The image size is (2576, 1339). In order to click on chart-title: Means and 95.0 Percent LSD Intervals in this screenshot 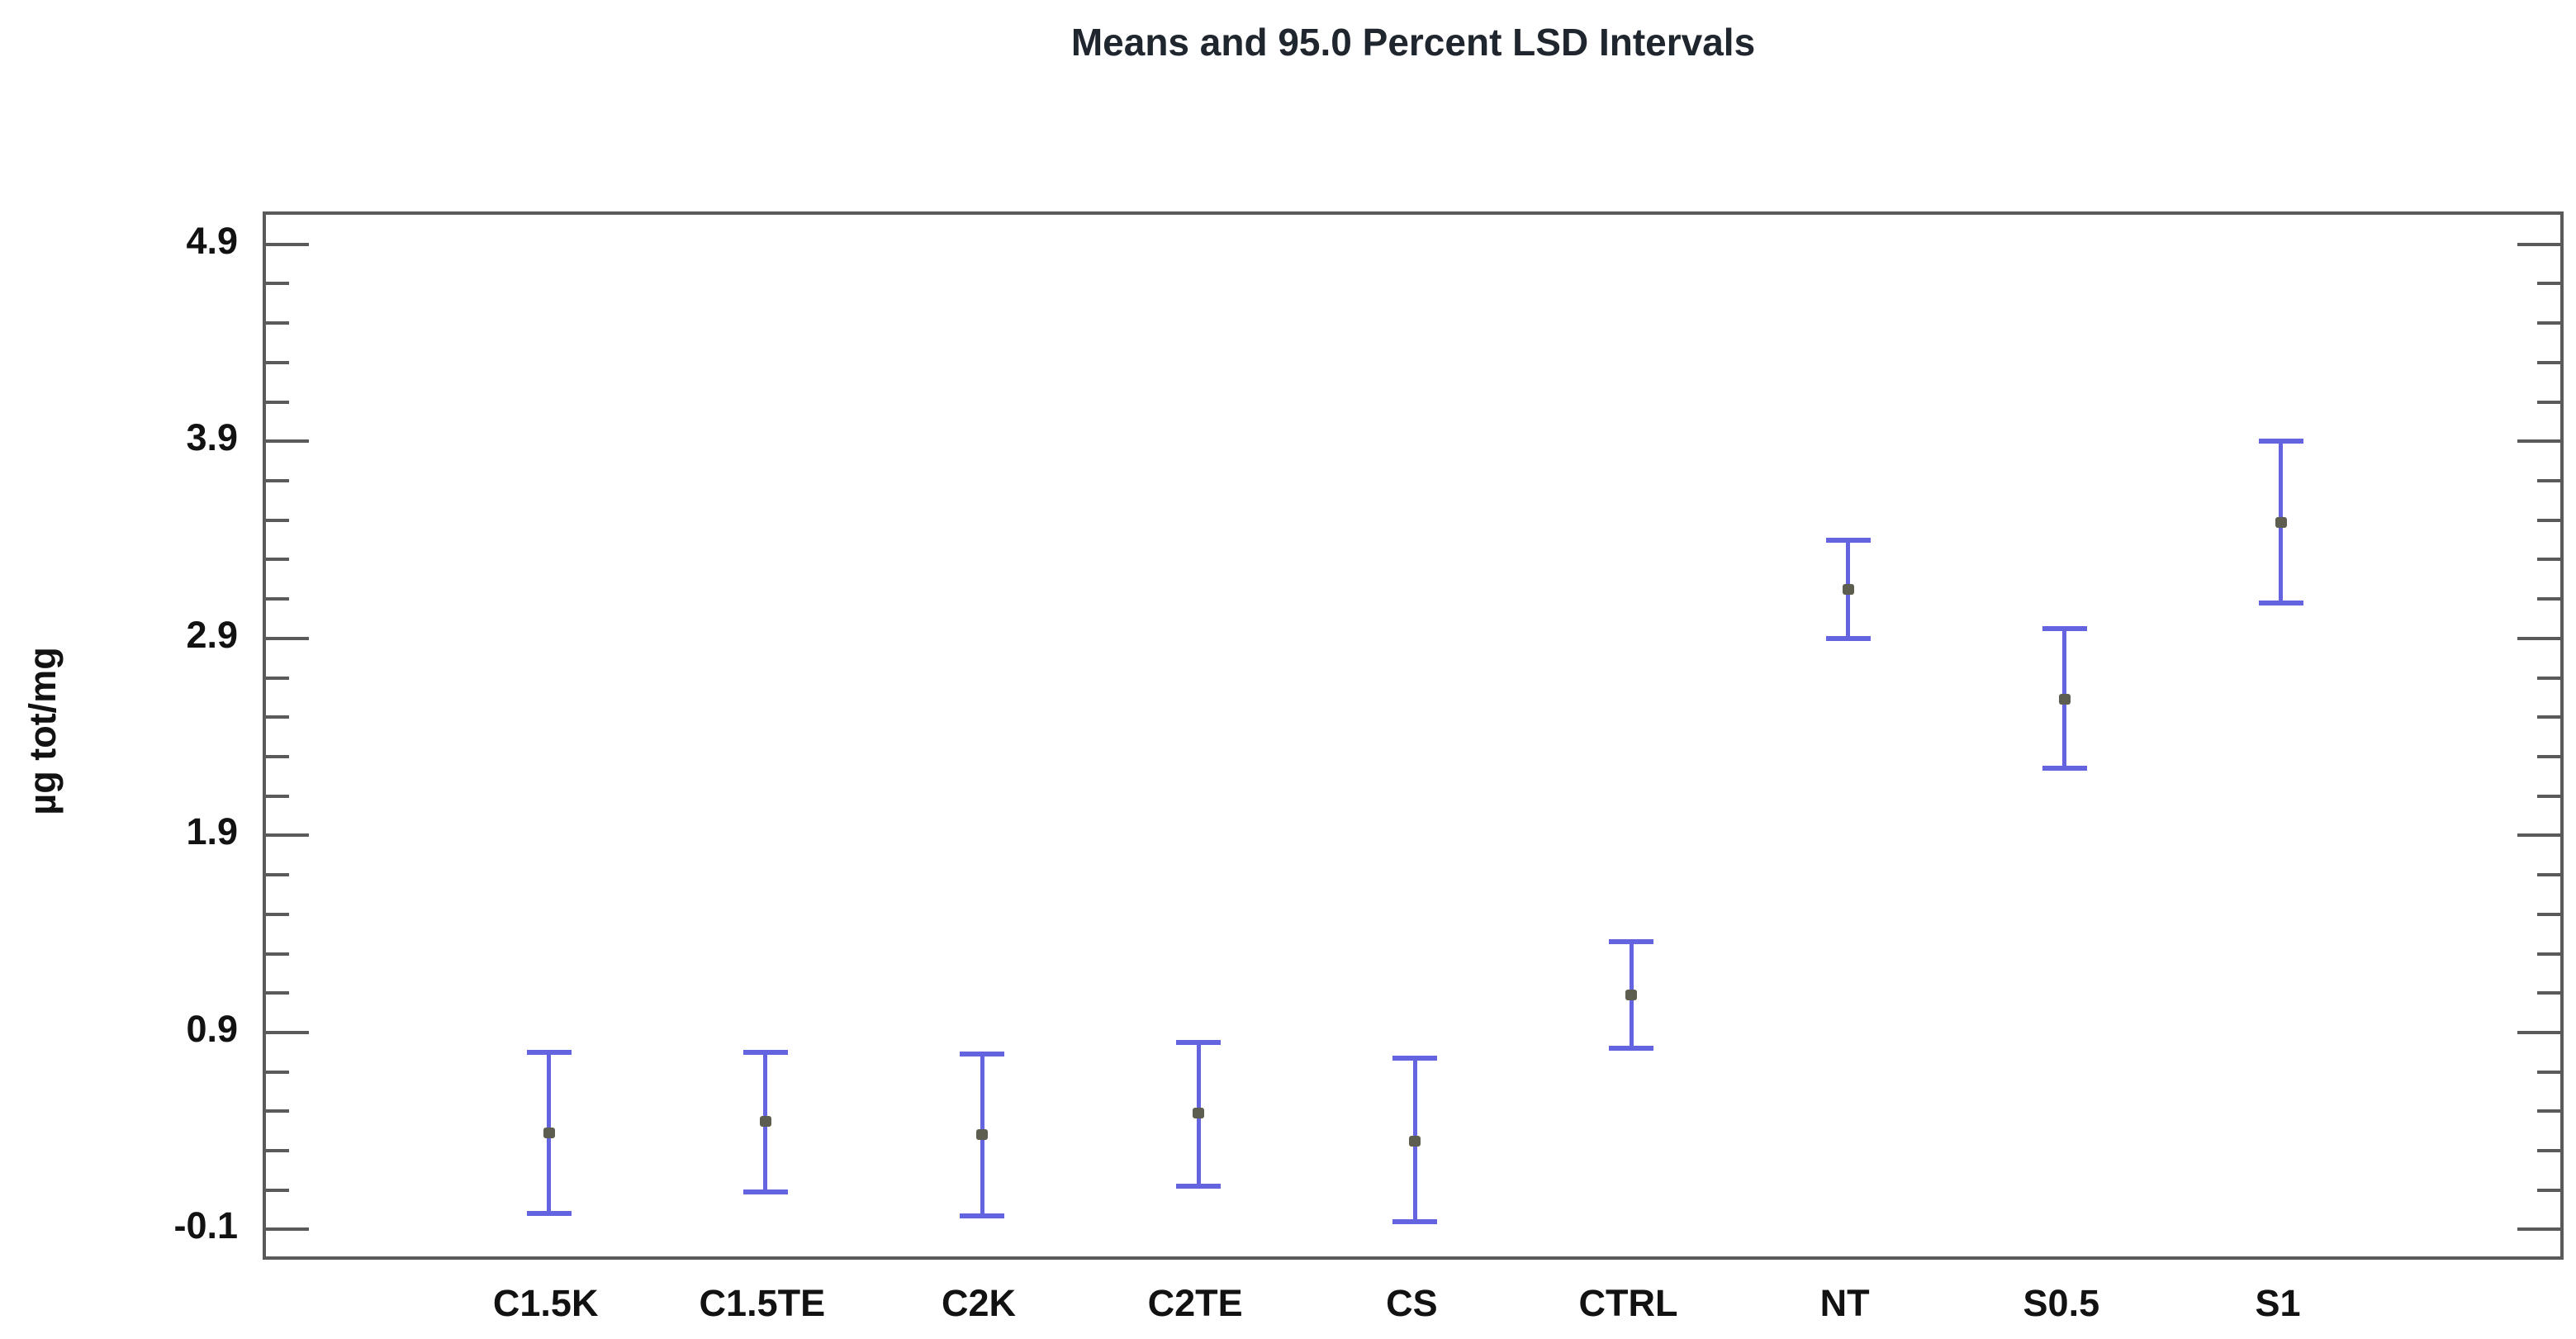, I will do `click(1413, 43)`.